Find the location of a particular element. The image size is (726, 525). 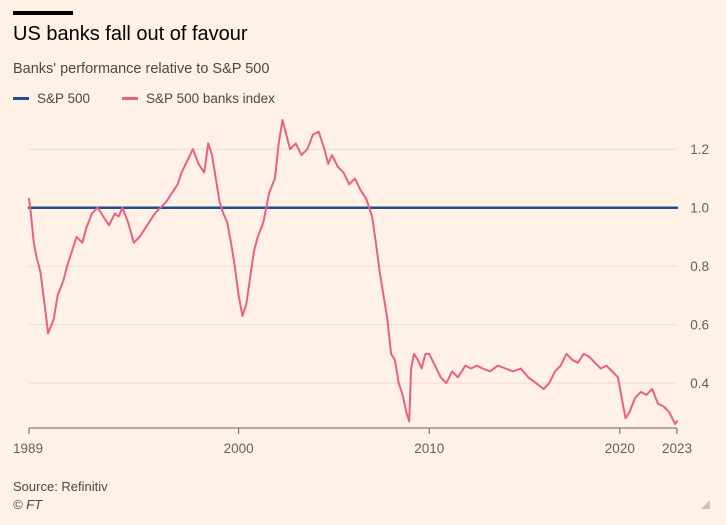

legend-label-banks: S&P 500 banks index is located at coordinates (210, 98).